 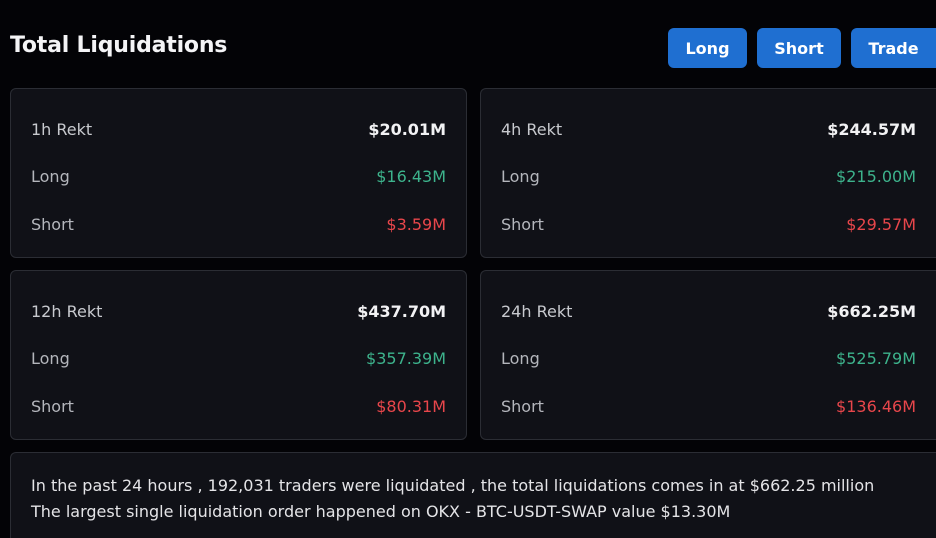 What do you see at coordinates (708, 176) in the screenshot?
I see `long-row: Long $215.00M` at bounding box center [708, 176].